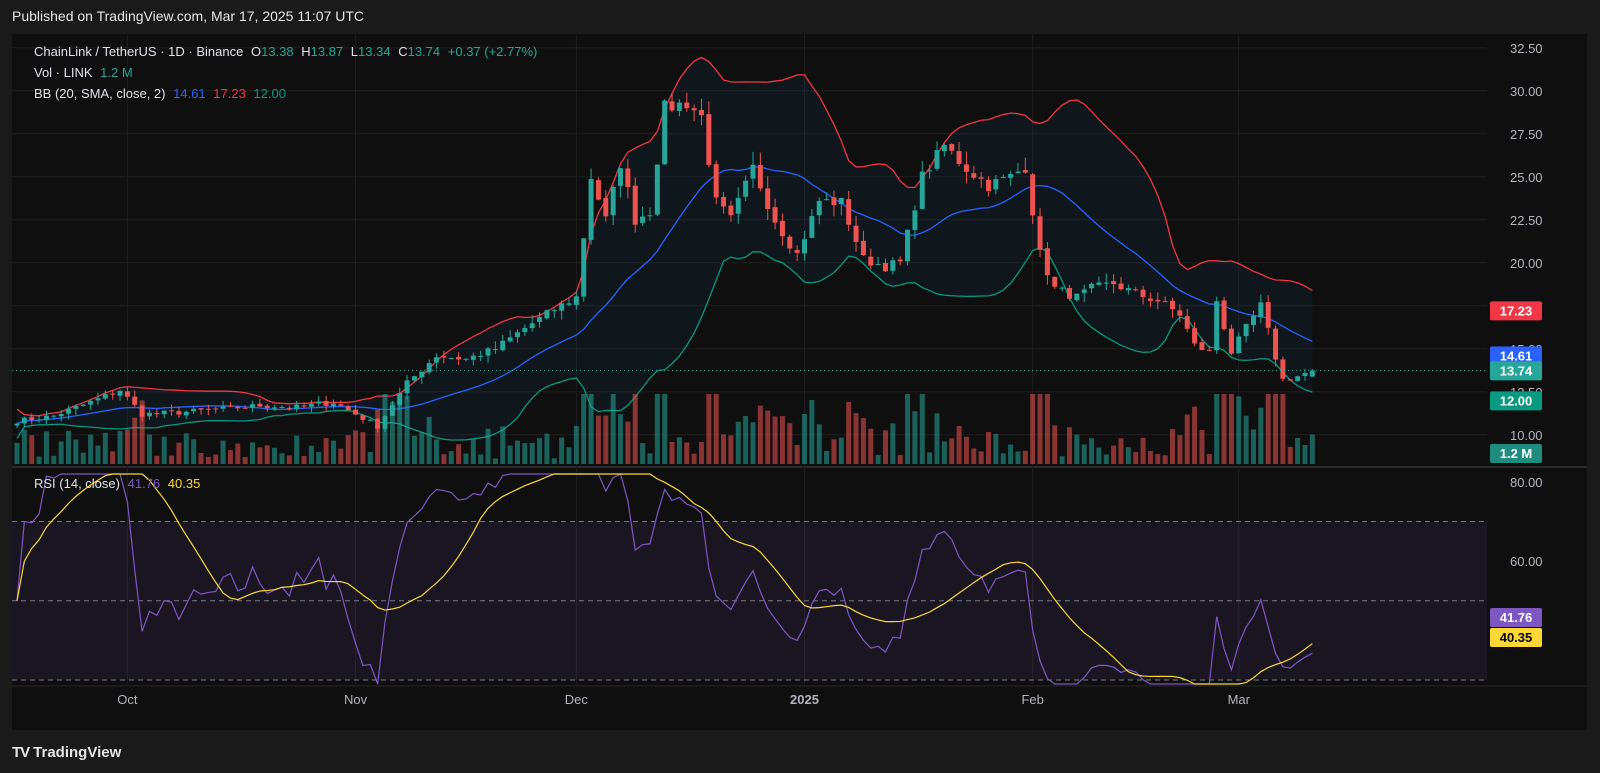  I want to click on price-axis-badge-label: 17.23, so click(1516, 310).